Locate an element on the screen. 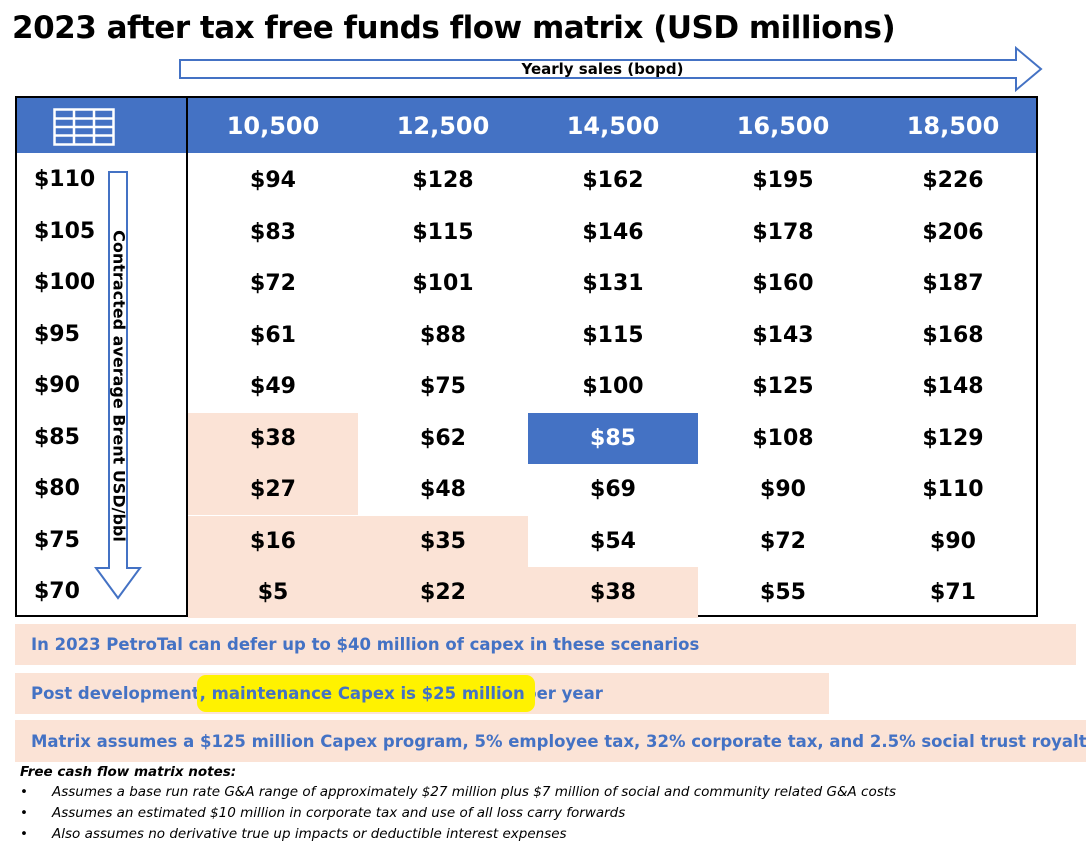 This screenshot has width=1086, height=860. maintenance-note-highlight: , maintenance Capex is $25 million is located at coordinates (362, 693).